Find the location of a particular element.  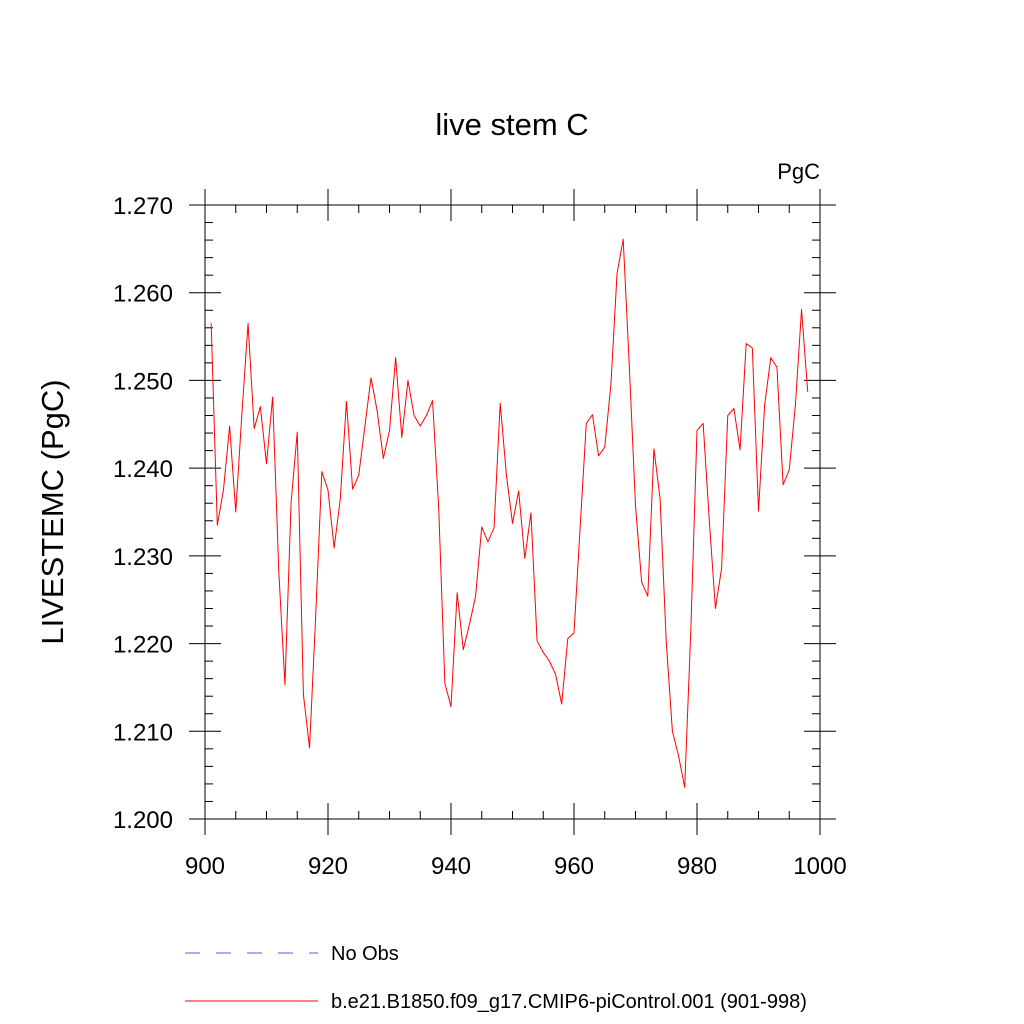

x-tick-label: 900 is located at coordinates (205, 866).